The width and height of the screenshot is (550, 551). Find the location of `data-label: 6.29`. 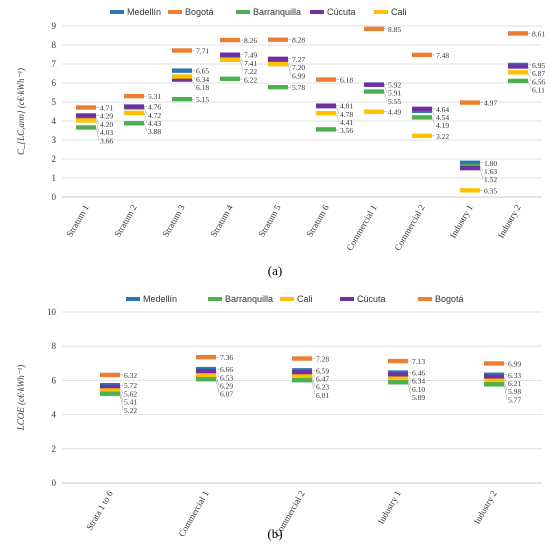

data-label: 6.29 is located at coordinates (226, 386).